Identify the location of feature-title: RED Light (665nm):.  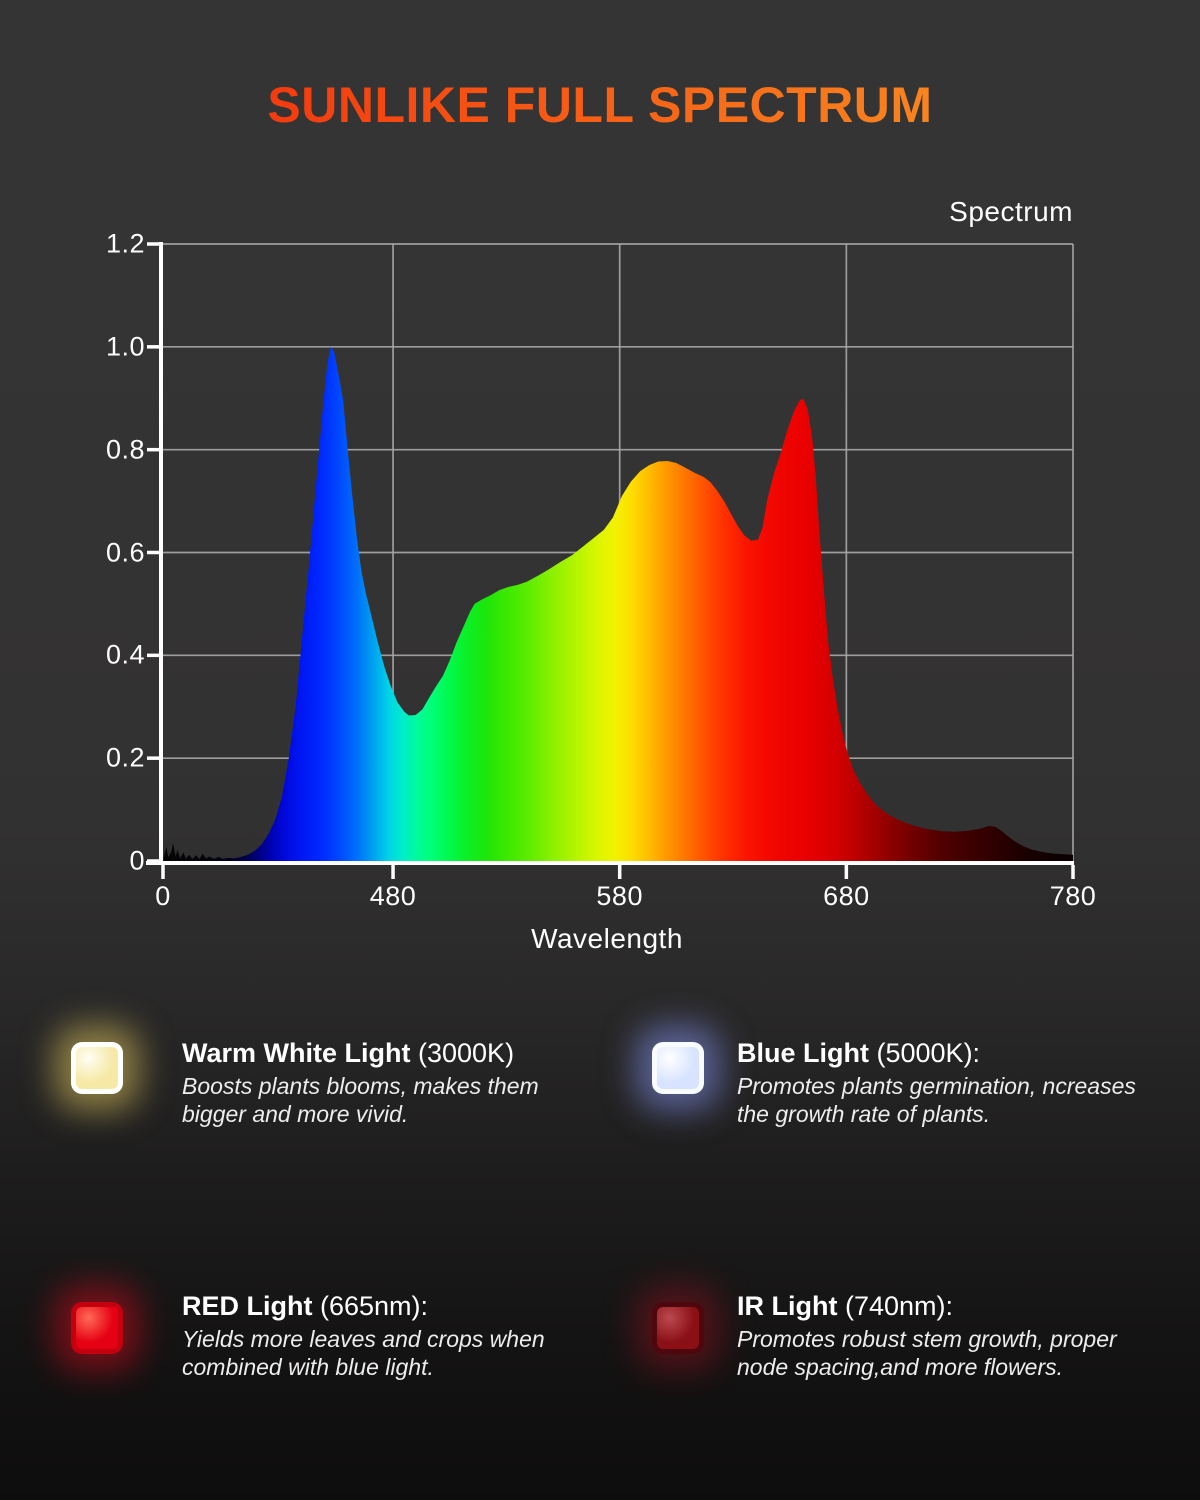
(363, 1306).